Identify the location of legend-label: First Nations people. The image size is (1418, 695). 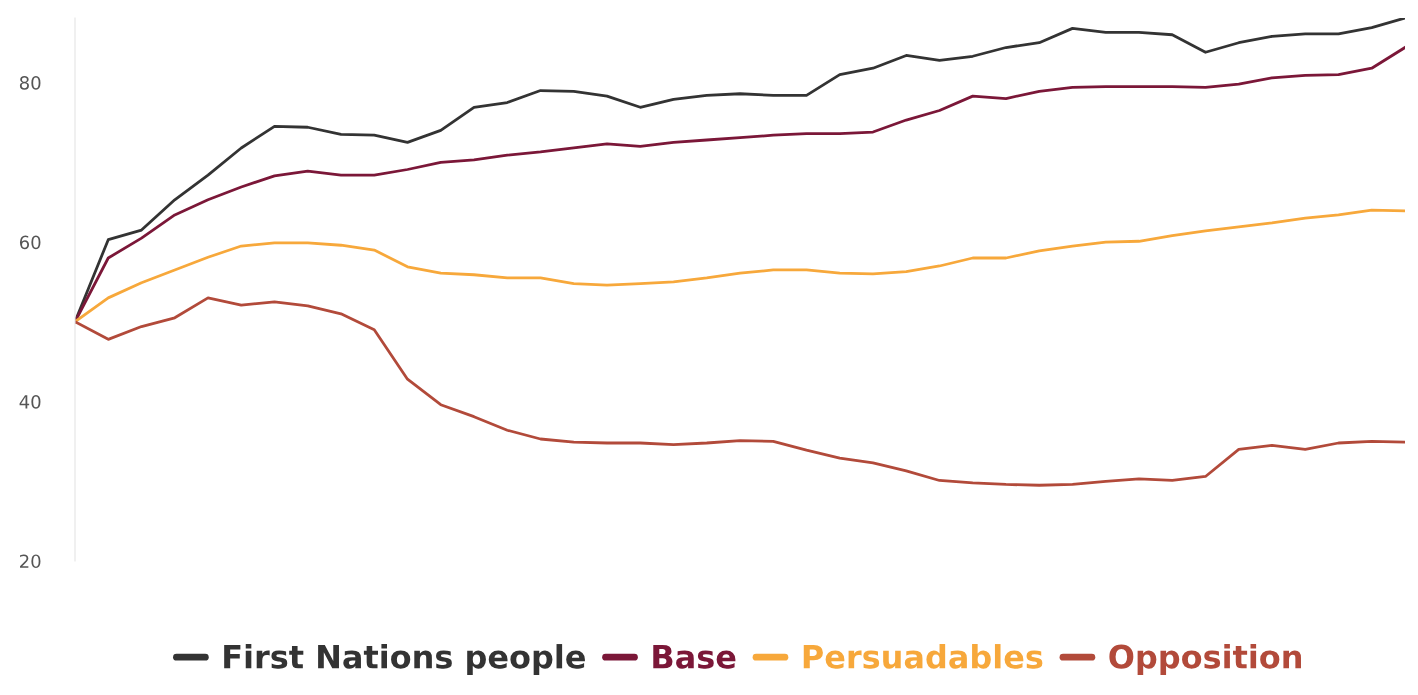
(404, 659).